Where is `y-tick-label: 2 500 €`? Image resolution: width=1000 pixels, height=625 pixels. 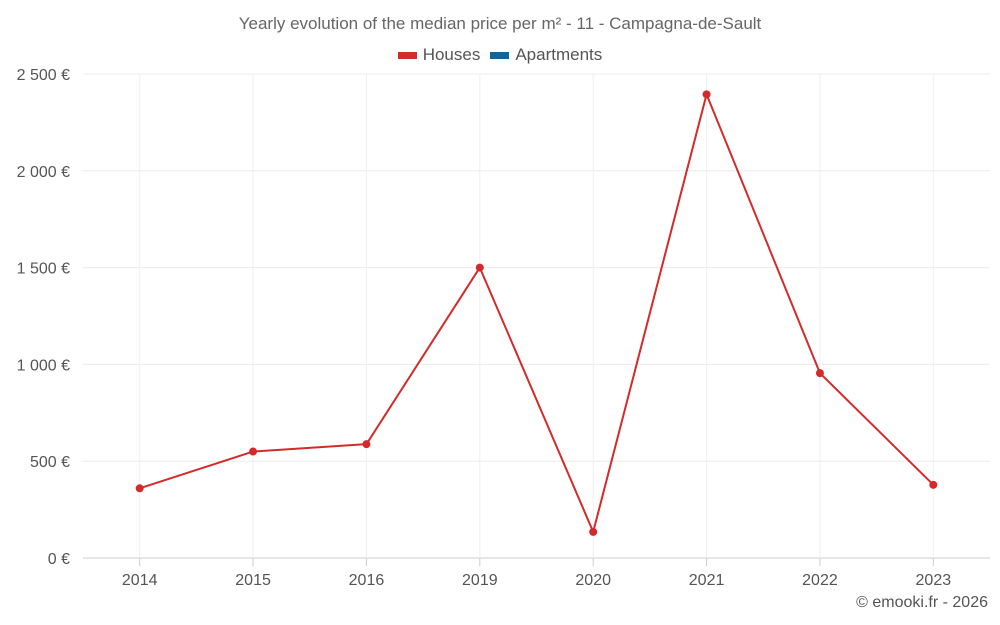 y-tick-label: 2 500 € is located at coordinates (43, 75).